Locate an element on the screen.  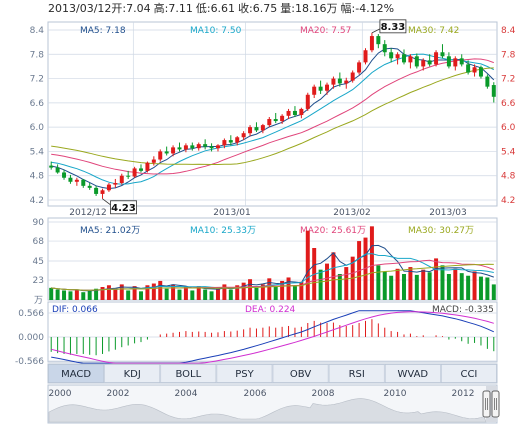
macd-lines is located at coordinates (273, 337).